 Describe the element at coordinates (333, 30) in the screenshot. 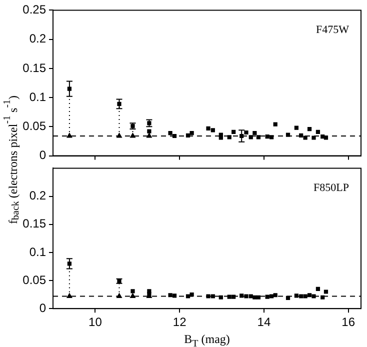

I see `annotation: F475W` at that location.